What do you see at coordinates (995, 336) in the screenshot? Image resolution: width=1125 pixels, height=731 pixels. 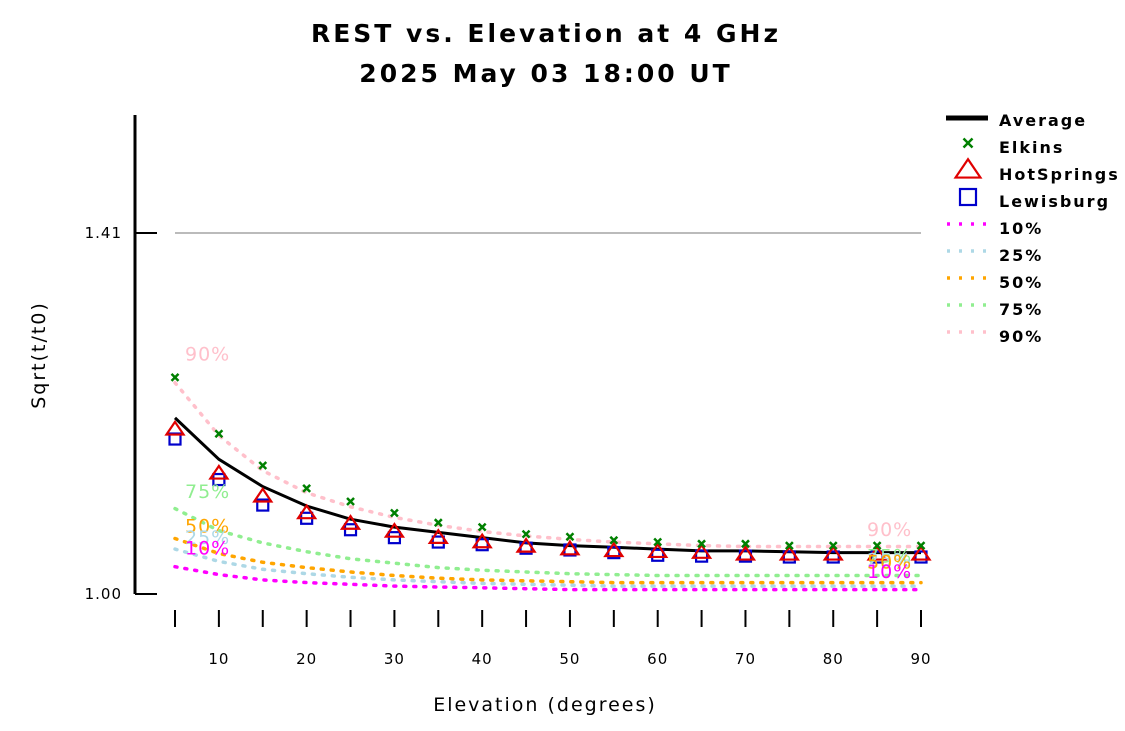 I see `legend-item: 90%` at bounding box center [995, 336].